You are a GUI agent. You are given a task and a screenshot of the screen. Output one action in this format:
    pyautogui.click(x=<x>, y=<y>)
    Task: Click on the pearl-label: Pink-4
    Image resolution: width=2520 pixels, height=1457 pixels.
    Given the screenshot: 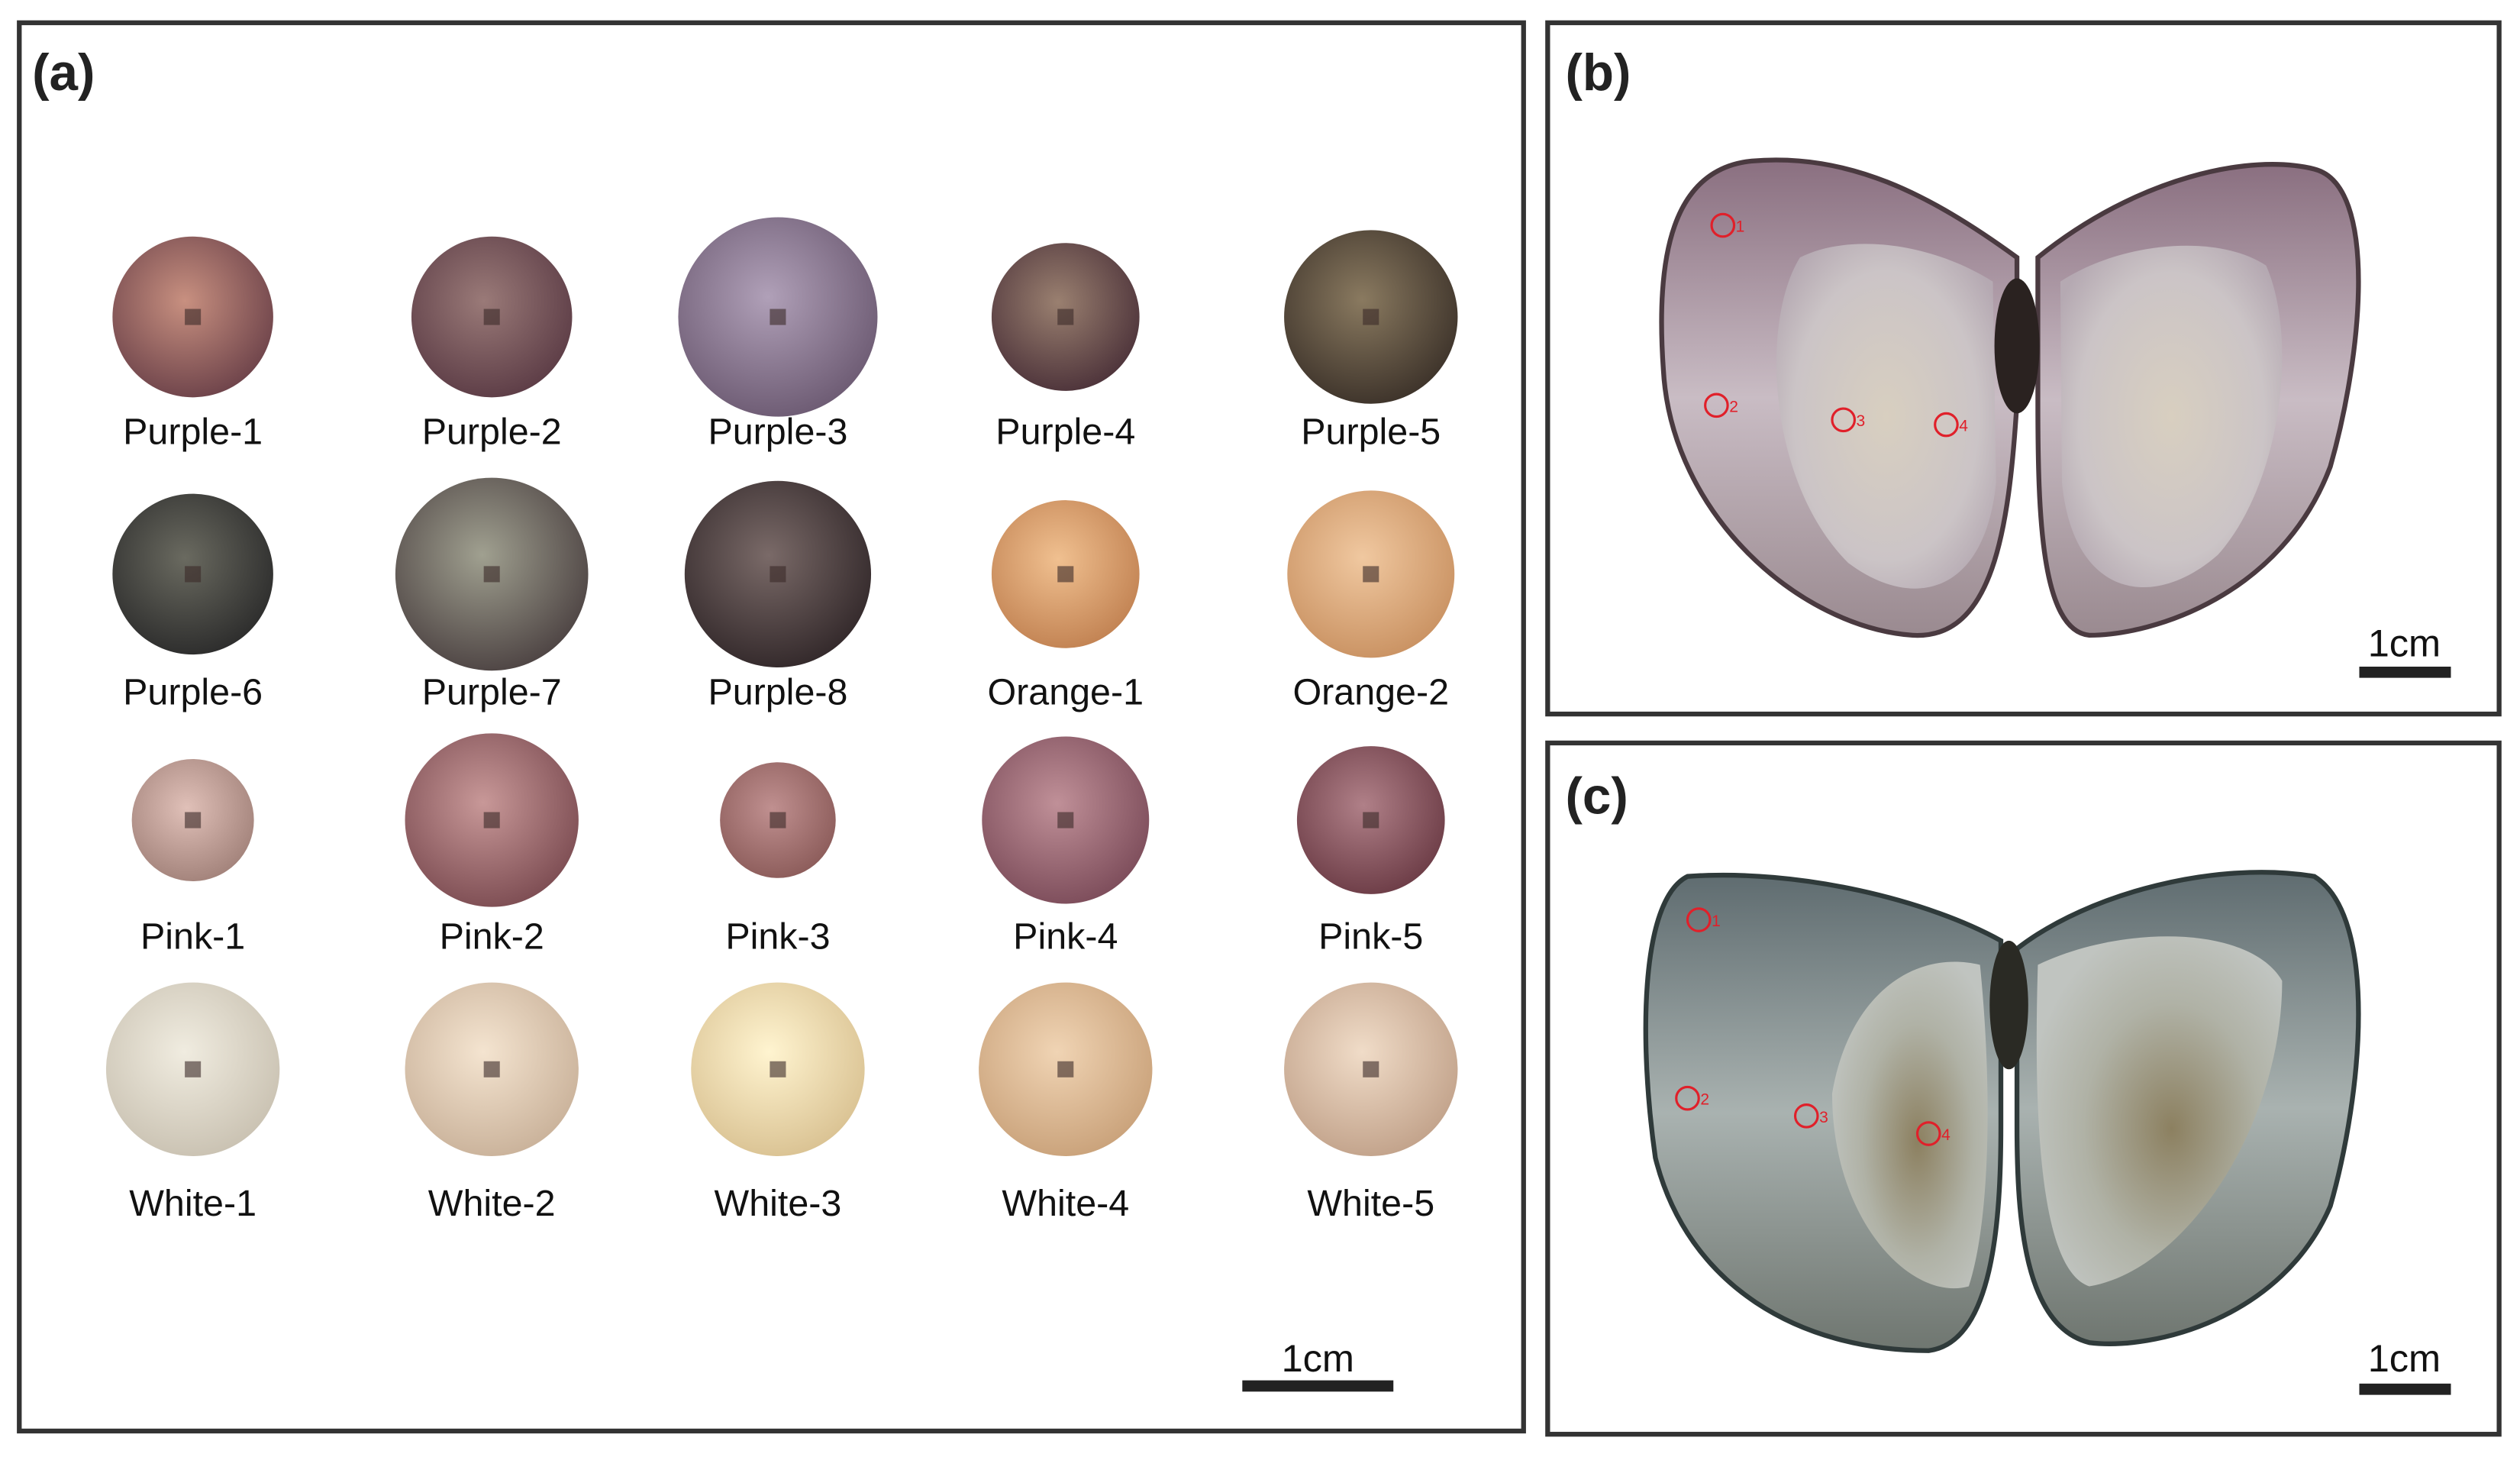 What is the action you would take?
    pyautogui.click(x=1065, y=936)
    